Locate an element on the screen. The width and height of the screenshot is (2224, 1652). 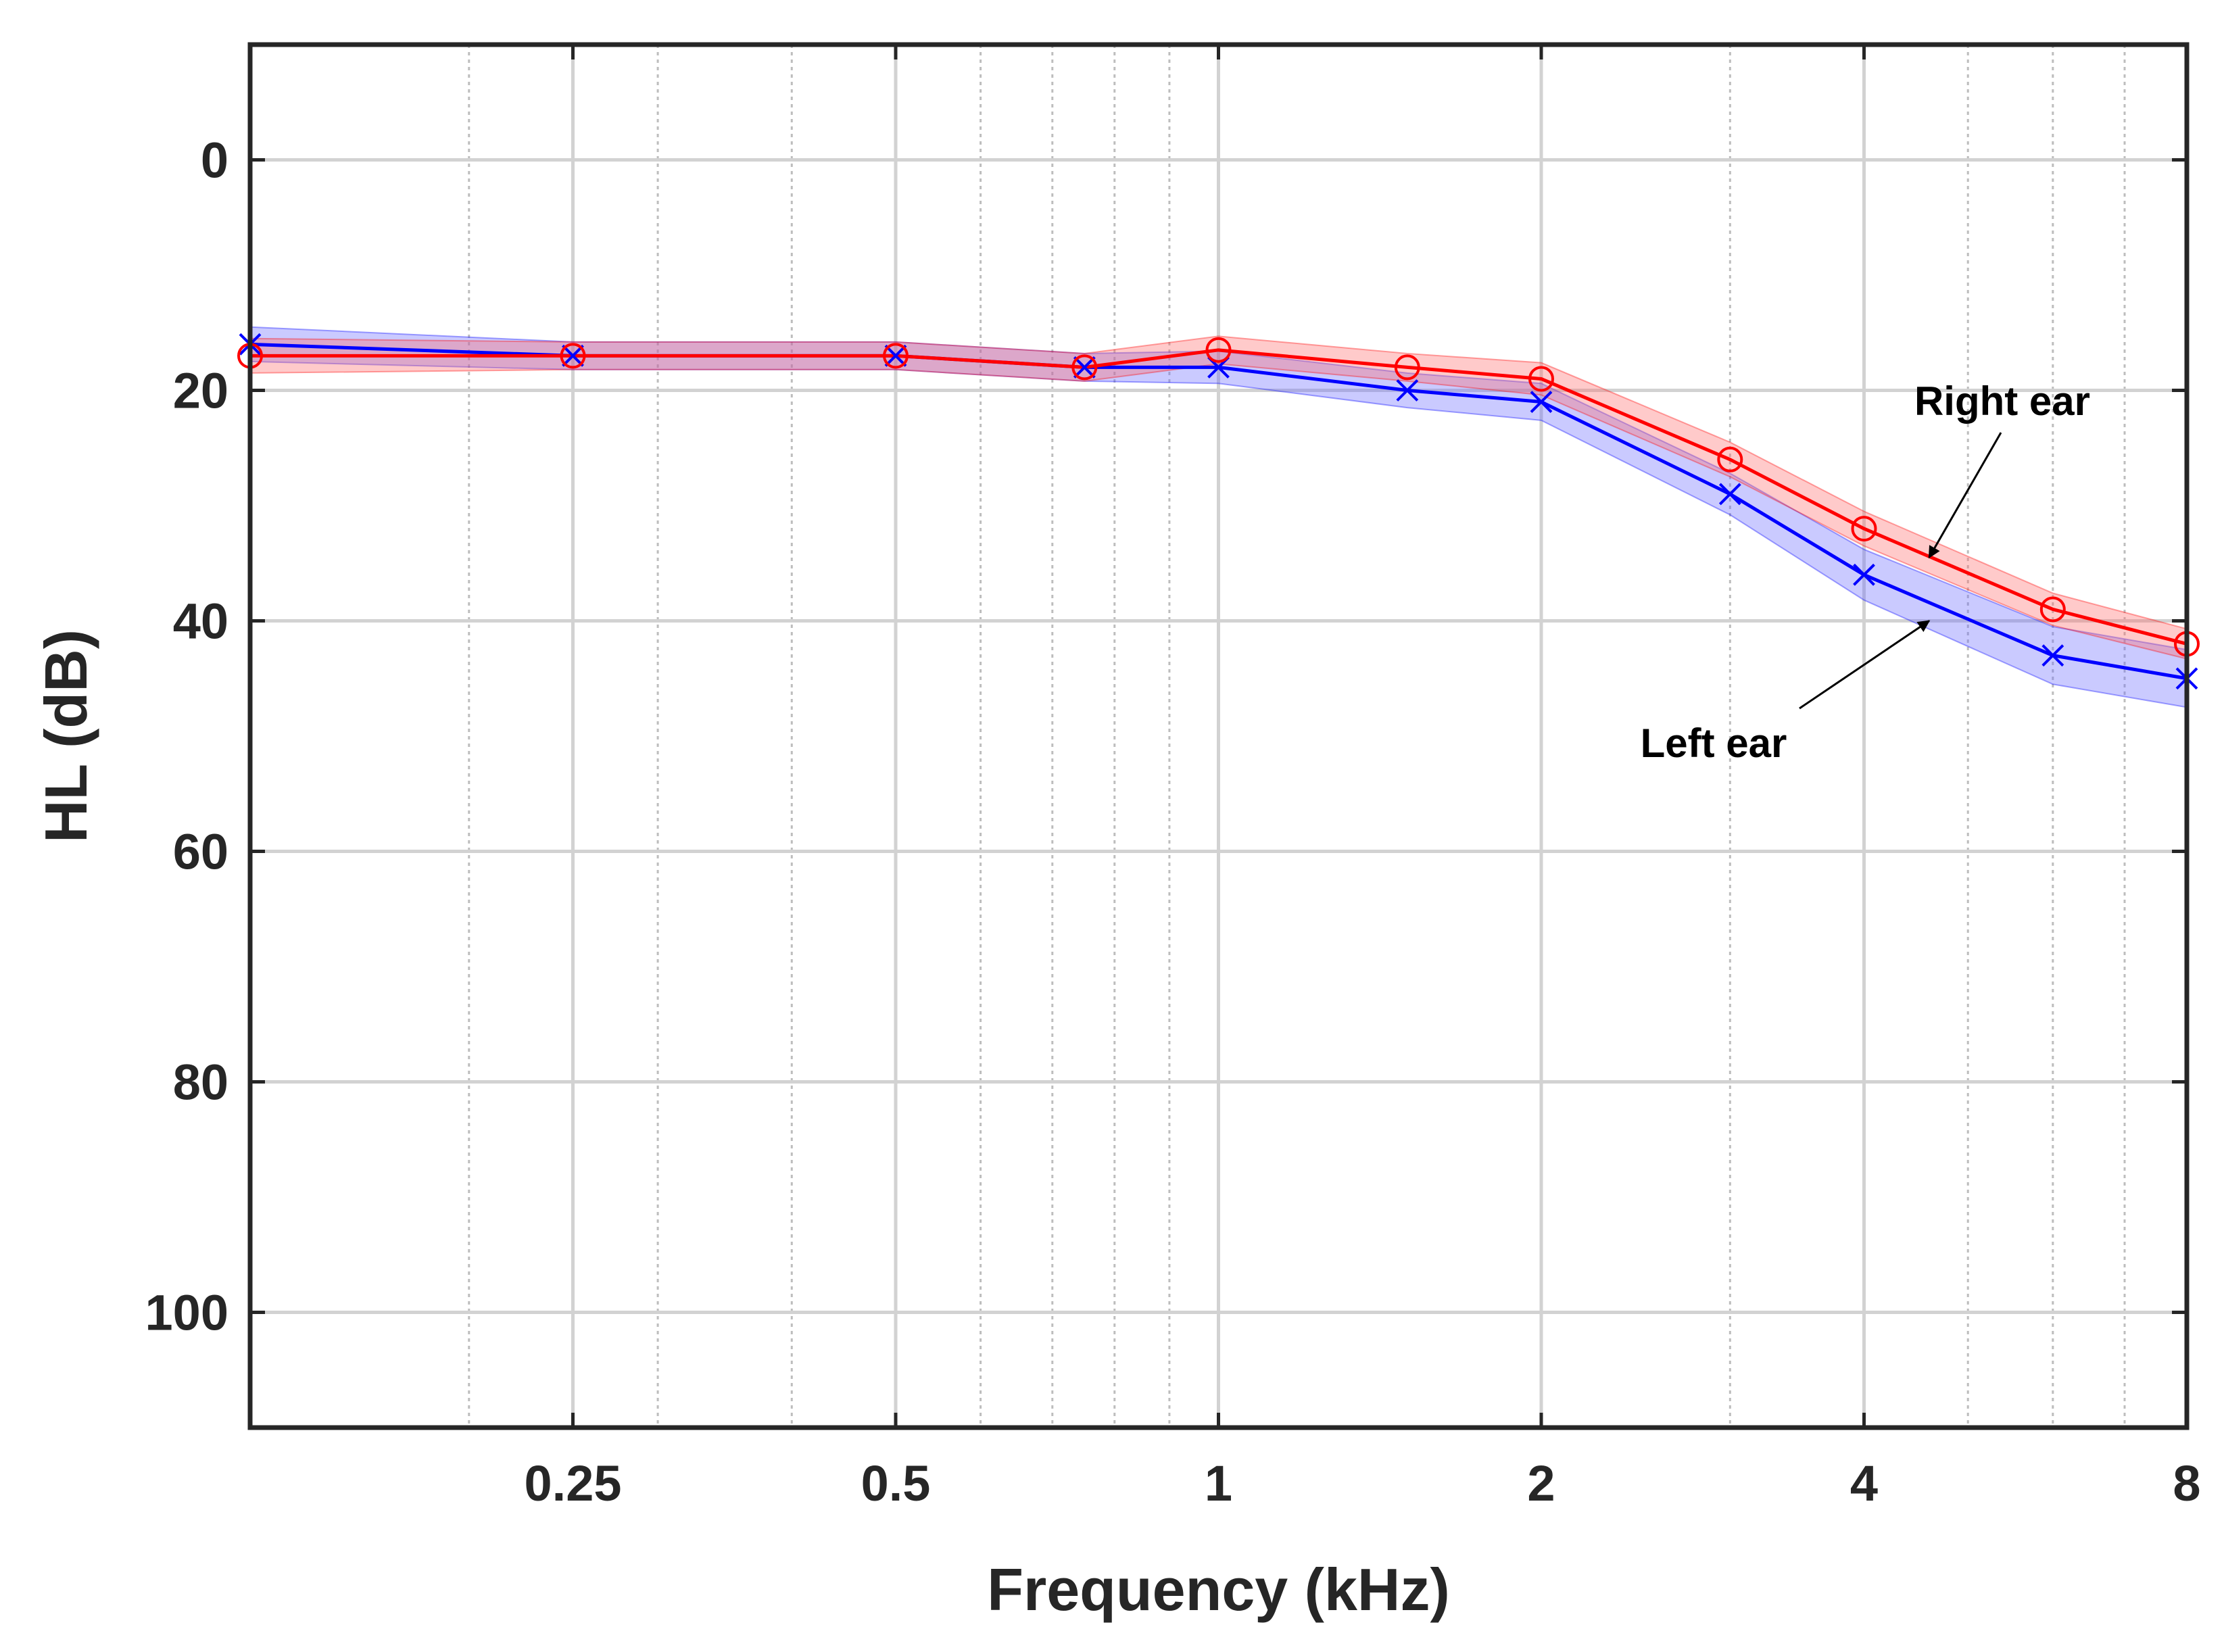
right-ear-annotation-arrow is located at coordinates (1965, 495).